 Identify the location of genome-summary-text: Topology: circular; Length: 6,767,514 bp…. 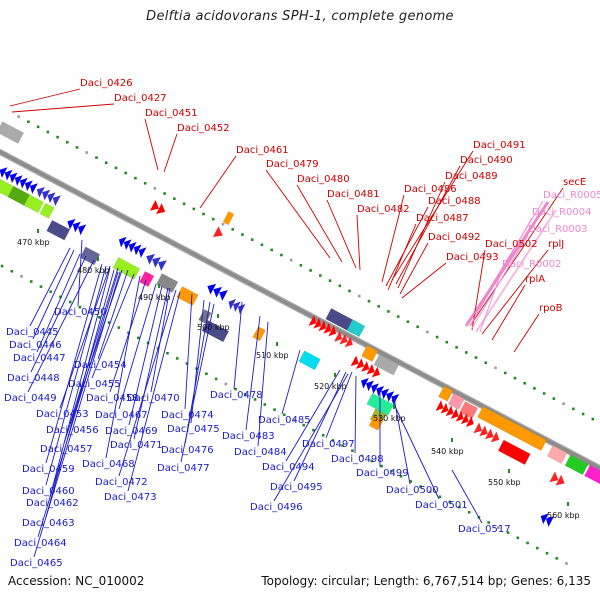
(426, 581).